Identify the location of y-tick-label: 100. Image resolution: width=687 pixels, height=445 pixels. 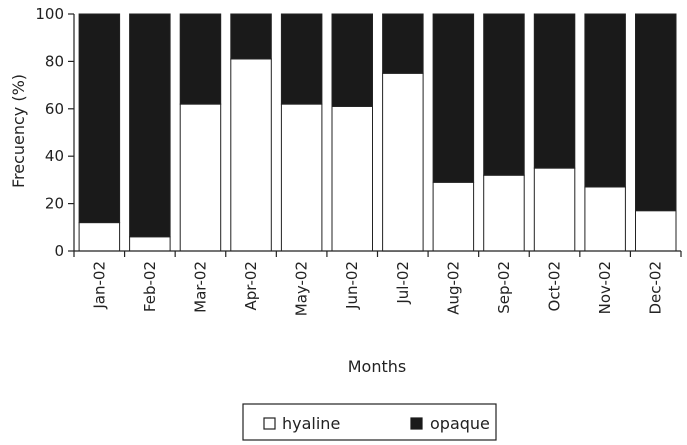
(49, 14).